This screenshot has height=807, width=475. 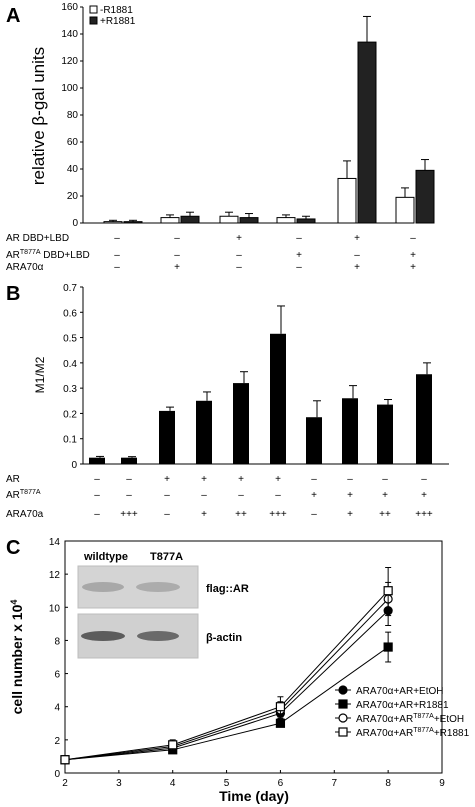 What do you see at coordinates (70, 313) in the screenshot?
I see `b-y-tick-label: 0.6` at bounding box center [70, 313].